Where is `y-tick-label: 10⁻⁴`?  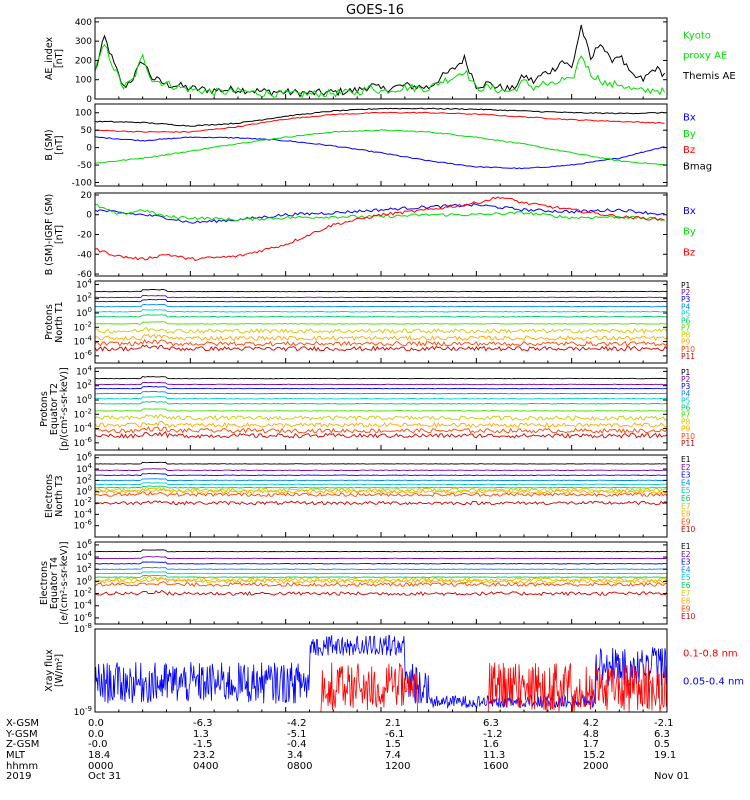 y-tick-label: 10⁻⁴ is located at coordinates (83, 605).